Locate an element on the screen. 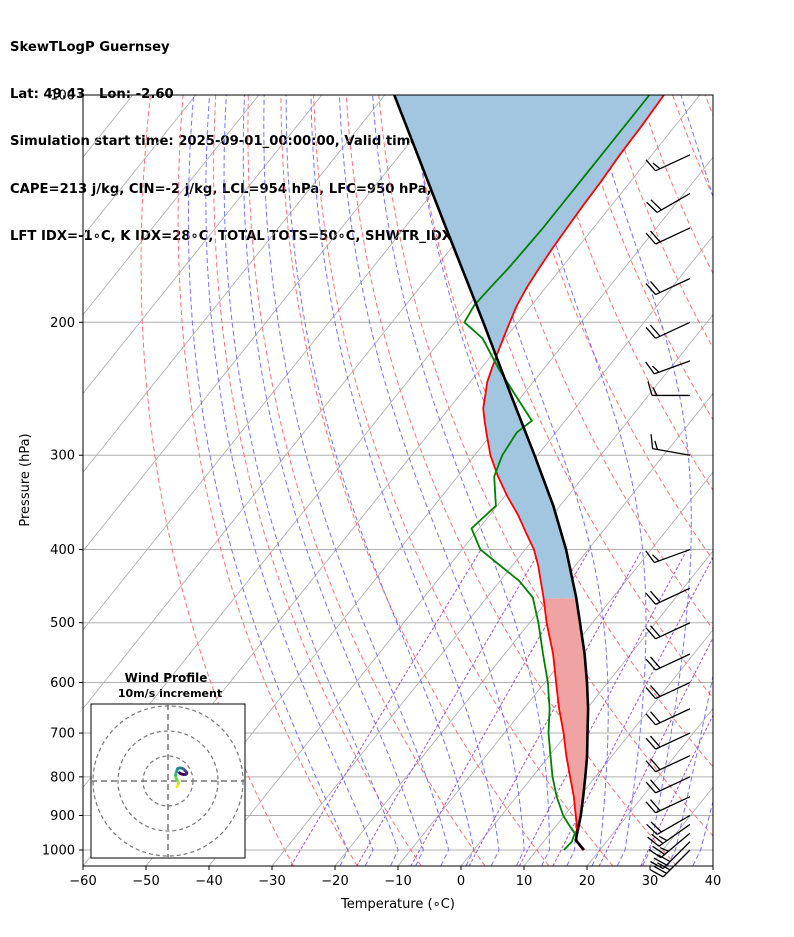  y-axis-label: Pressure (hPa) is located at coordinates (25, 479).